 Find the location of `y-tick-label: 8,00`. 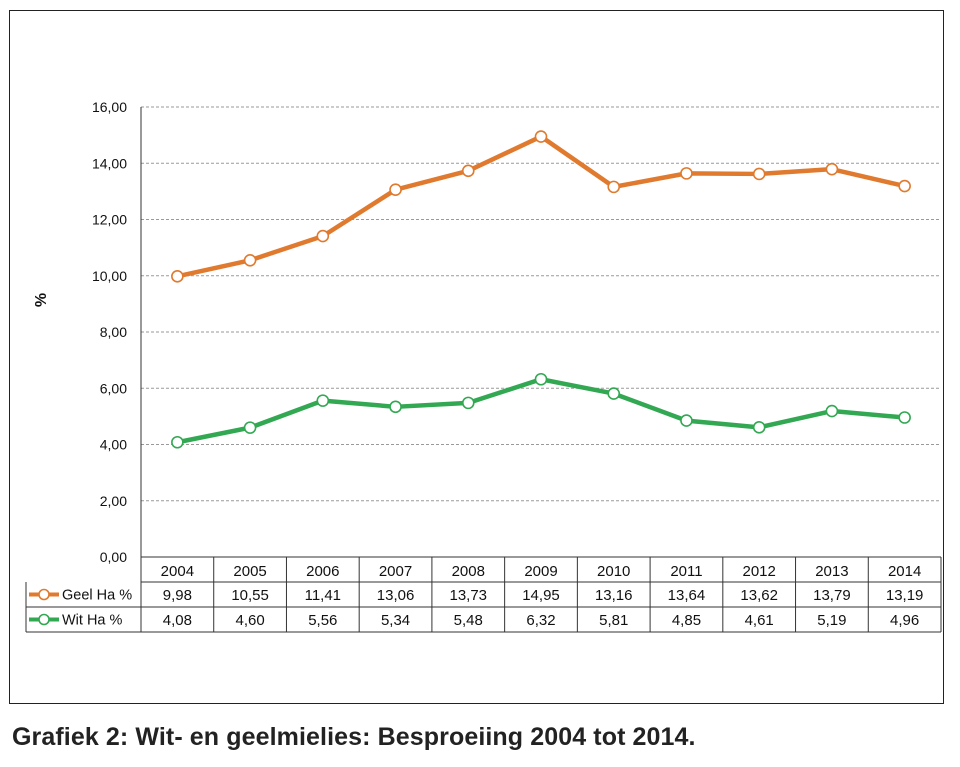

y-tick-label: 8,00 is located at coordinates (113, 332).